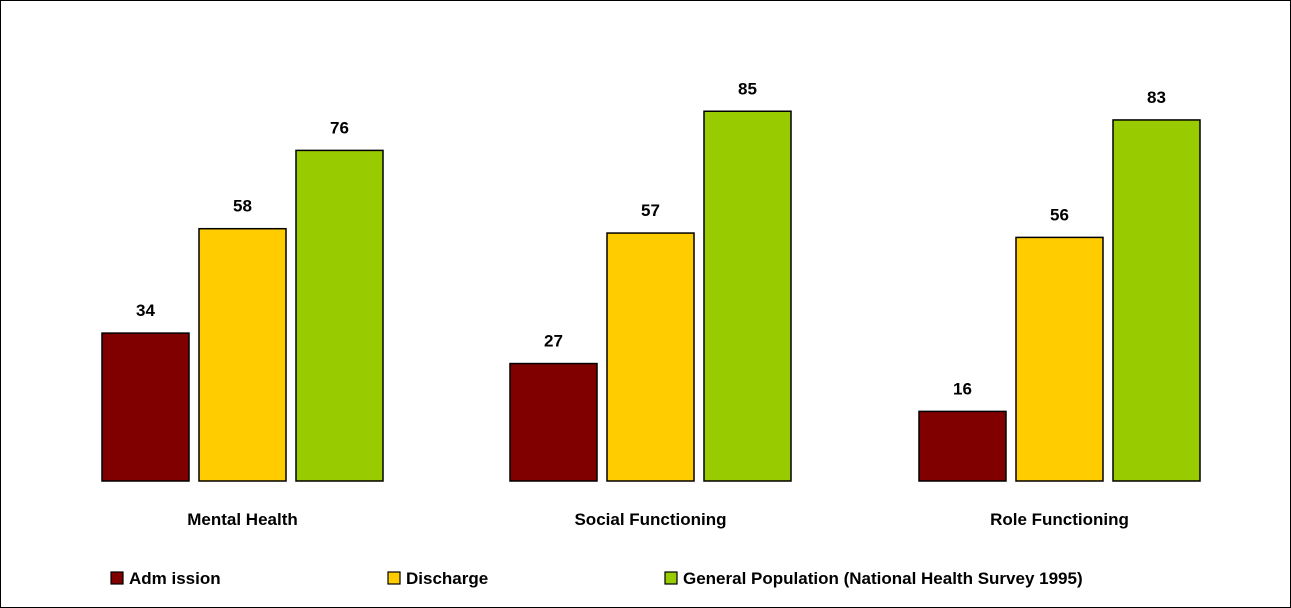 The width and height of the screenshot is (1291, 608). I want to click on value-label-2-1: 27, so click(553, 341).